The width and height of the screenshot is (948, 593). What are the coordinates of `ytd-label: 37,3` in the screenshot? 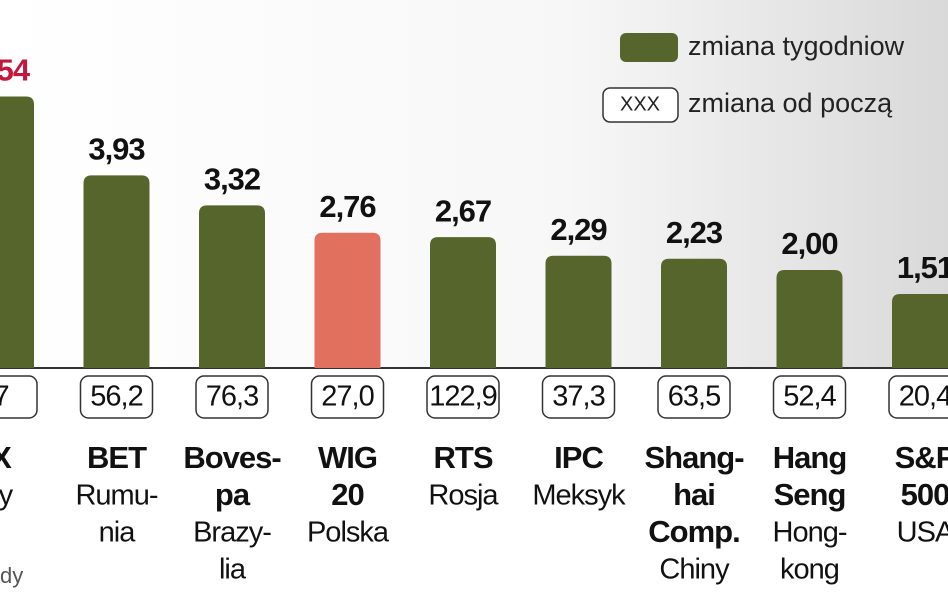 It's located at (578, 397).